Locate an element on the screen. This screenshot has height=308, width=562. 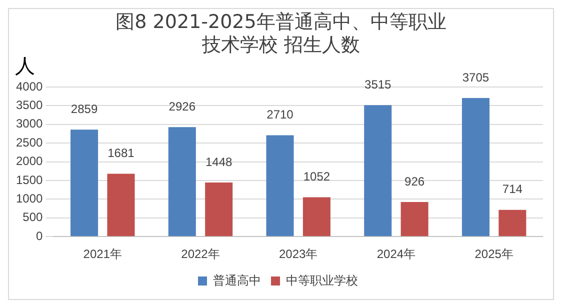
data-label: 1448 is located at coordinates (219, 161).